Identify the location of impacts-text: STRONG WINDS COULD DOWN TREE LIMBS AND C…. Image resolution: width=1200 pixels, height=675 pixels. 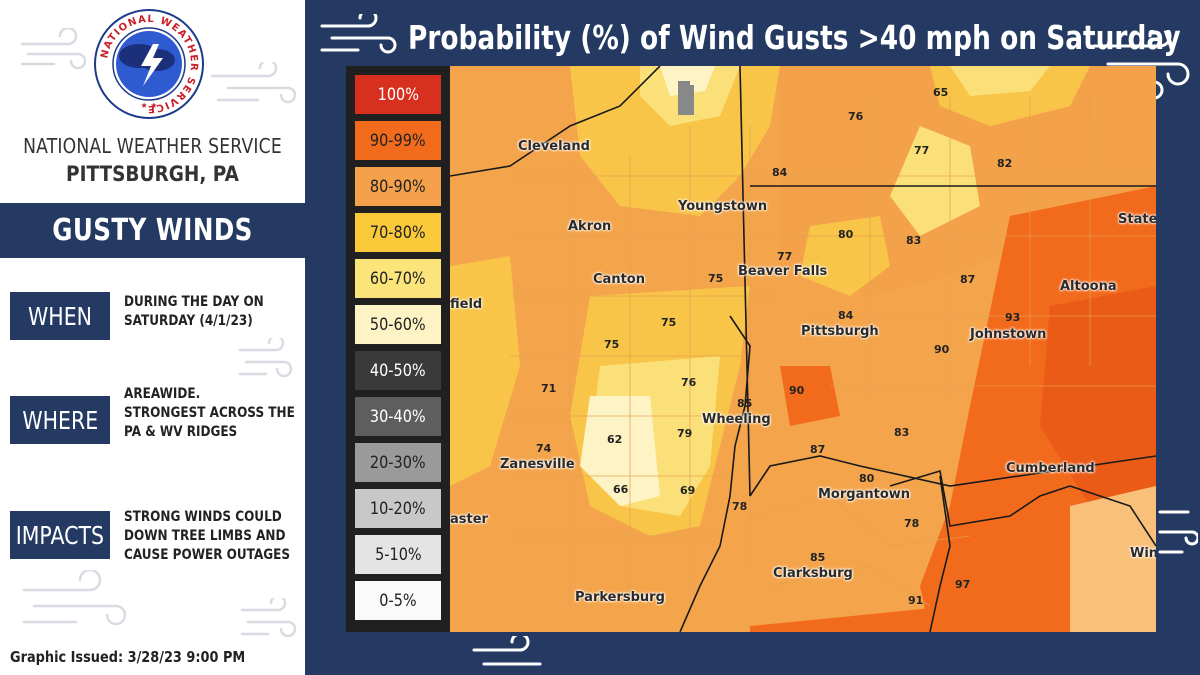
(207, 536).